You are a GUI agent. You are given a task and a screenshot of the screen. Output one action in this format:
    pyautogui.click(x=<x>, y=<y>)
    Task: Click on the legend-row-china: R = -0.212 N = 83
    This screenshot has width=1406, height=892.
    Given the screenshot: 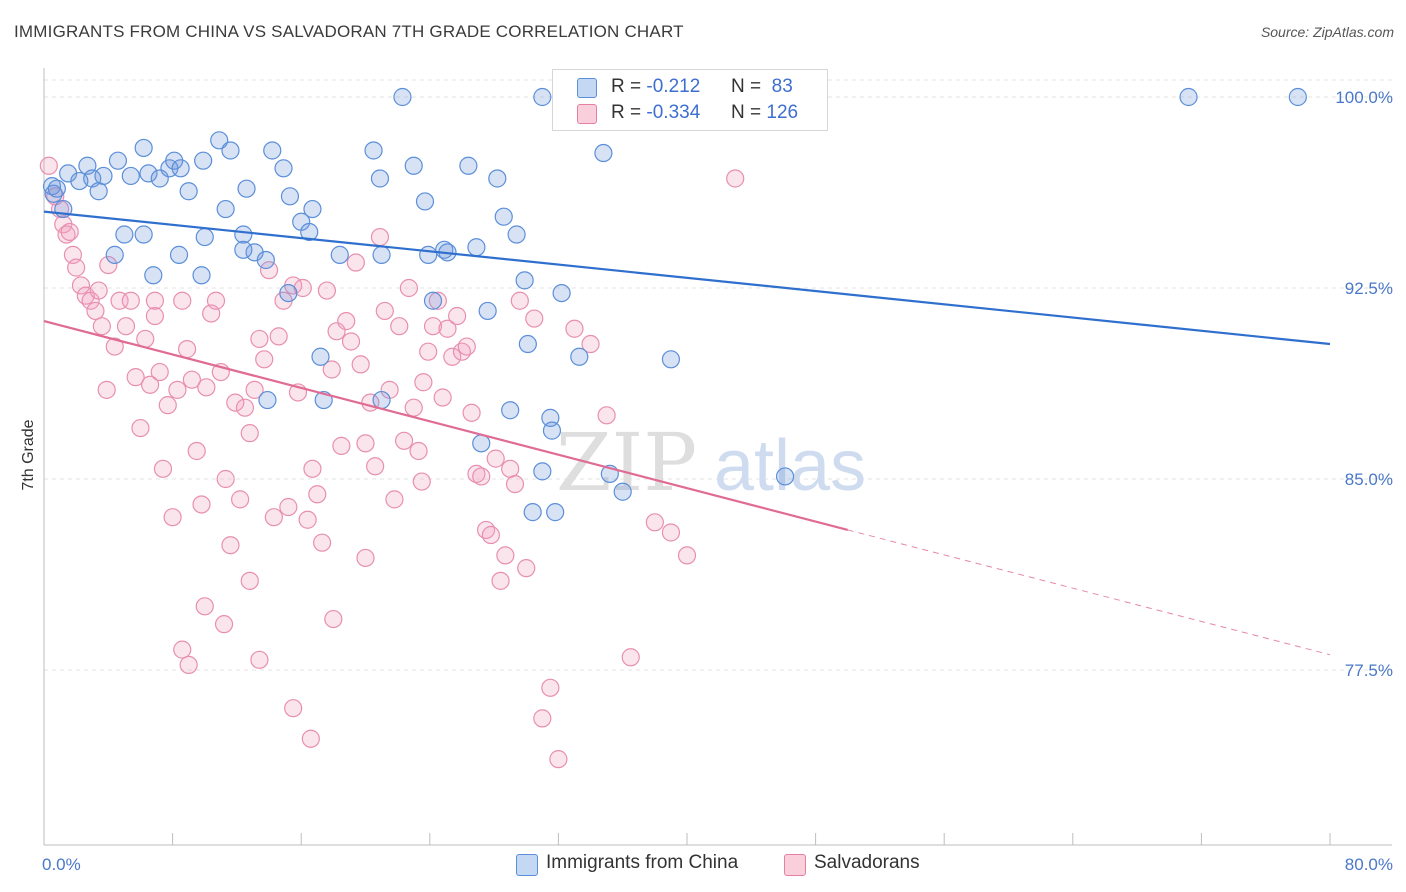 What is the action you would take?
    pyautogui.click(x=690, y=88)
    